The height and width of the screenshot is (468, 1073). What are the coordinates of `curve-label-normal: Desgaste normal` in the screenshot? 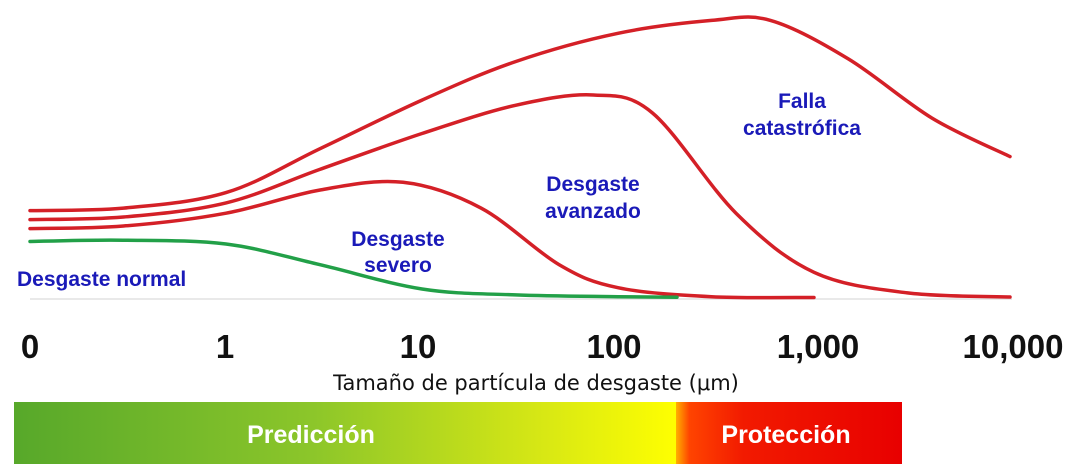 It's located at (101, 279).